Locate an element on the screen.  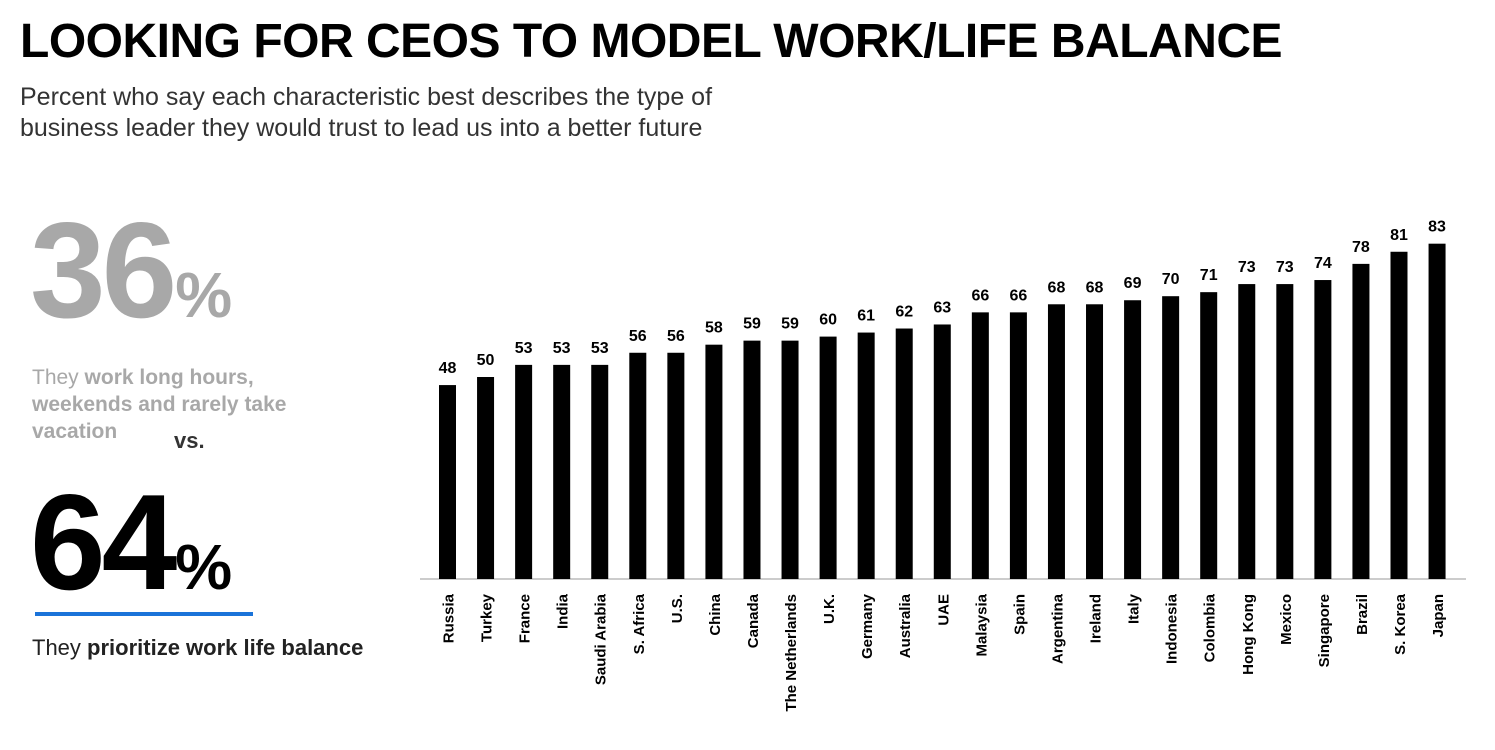
data-label: 58 is located at coordinates (714, 328).